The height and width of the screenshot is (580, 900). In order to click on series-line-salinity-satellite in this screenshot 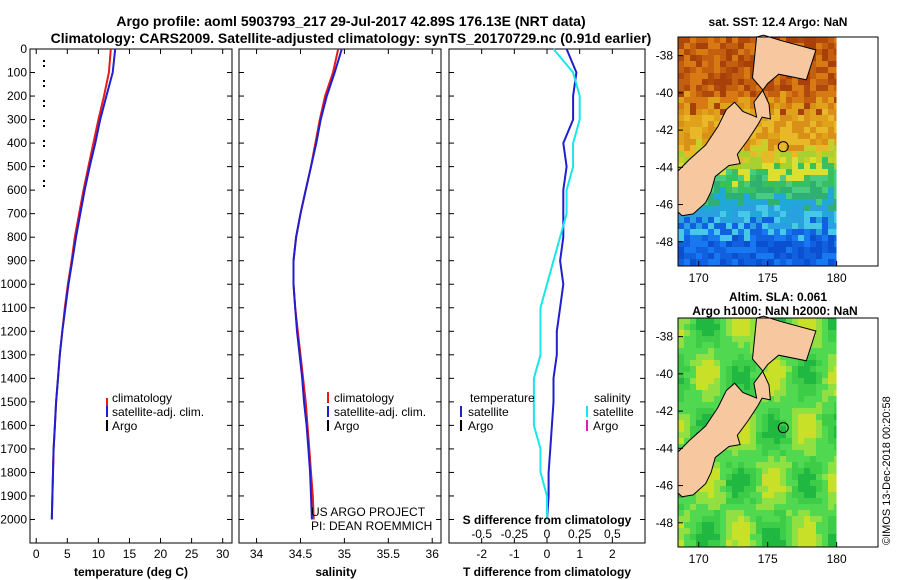, I will do `click(556, 284)`.